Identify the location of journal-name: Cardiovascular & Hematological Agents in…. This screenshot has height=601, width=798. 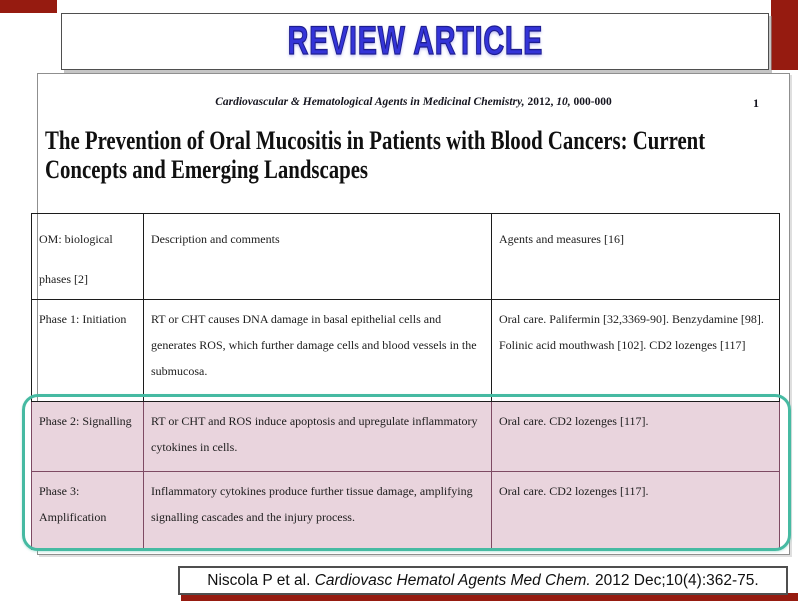
(371, 102).